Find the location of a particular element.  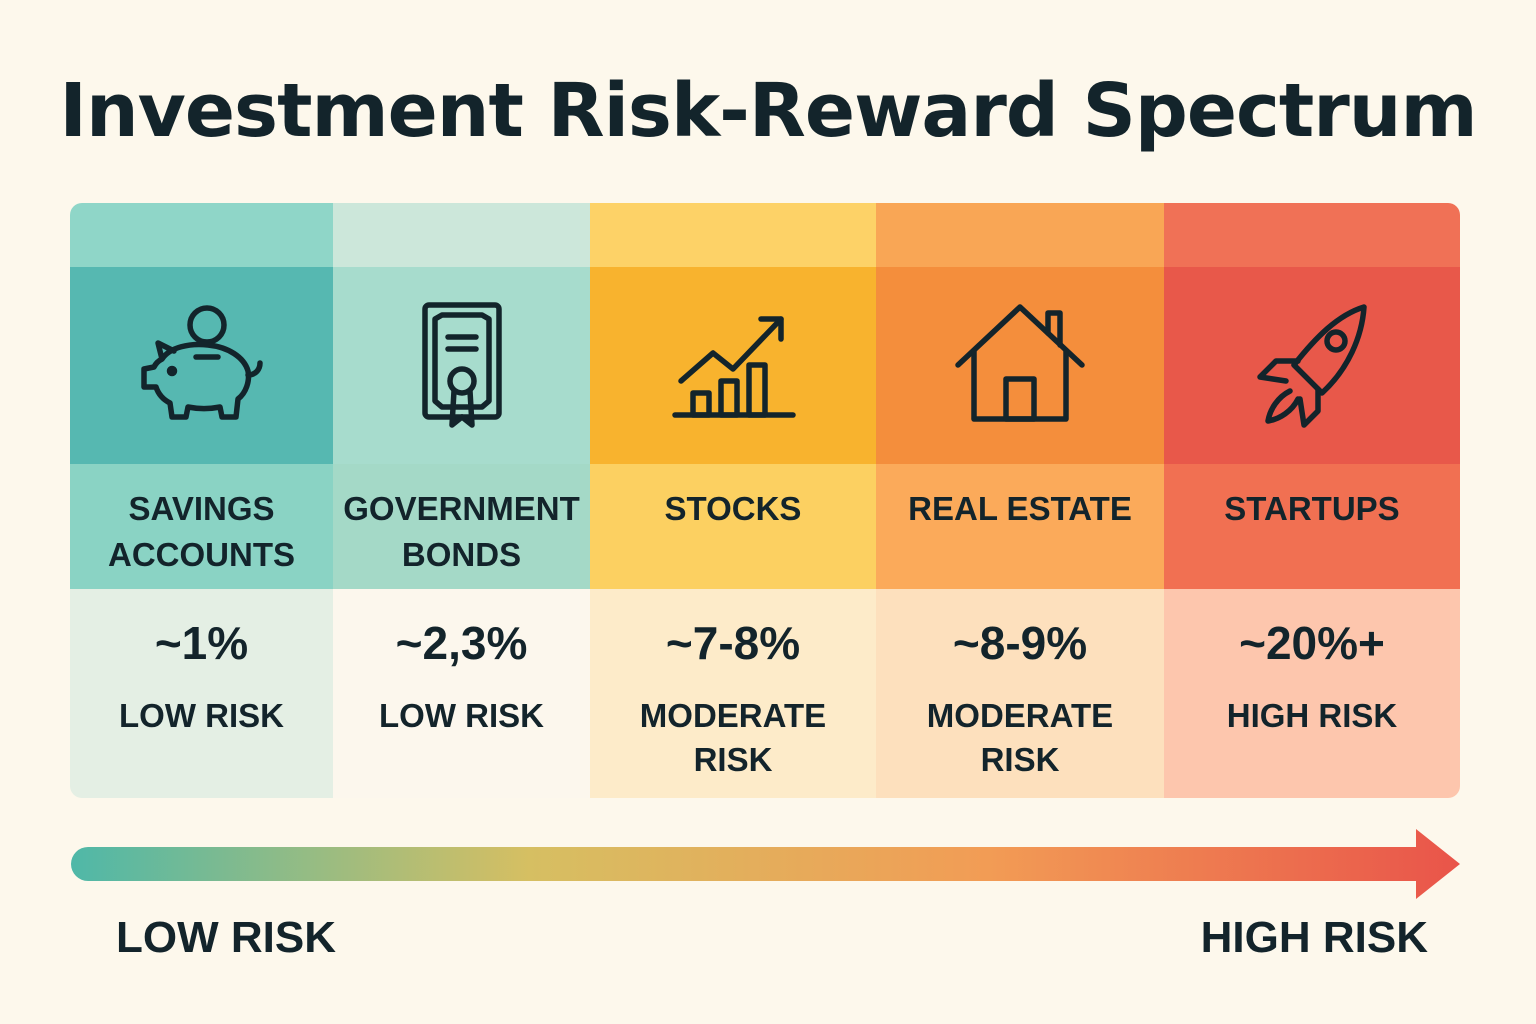

growth-chart-icon is located at coordinates (733, 367).